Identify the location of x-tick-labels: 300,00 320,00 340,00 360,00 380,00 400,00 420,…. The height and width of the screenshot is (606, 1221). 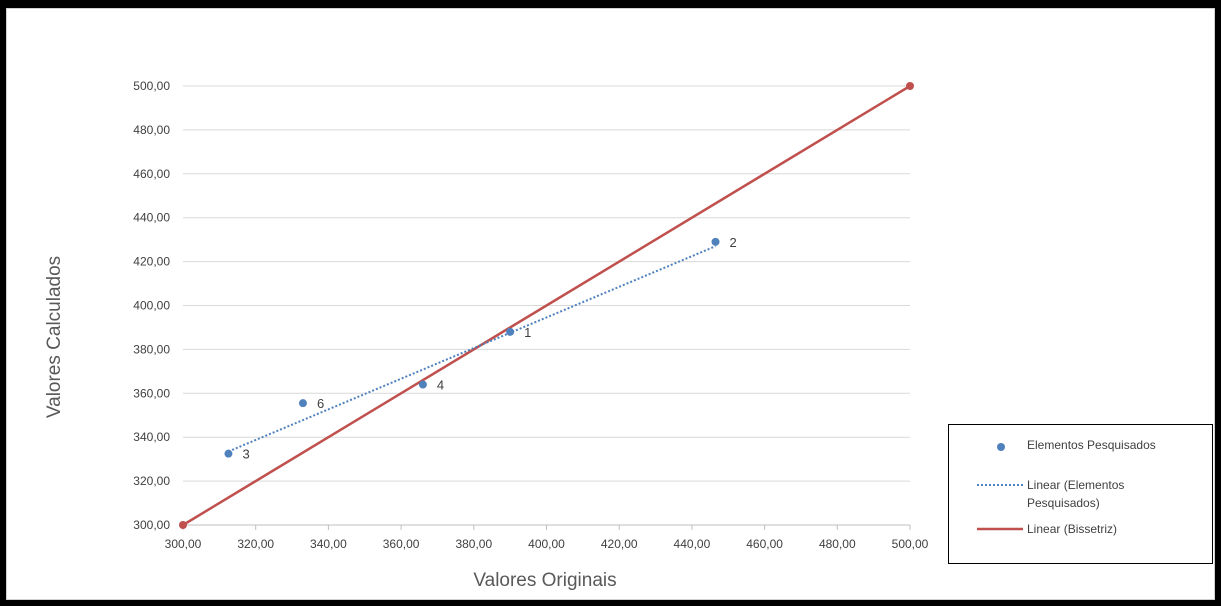
(547, 544).